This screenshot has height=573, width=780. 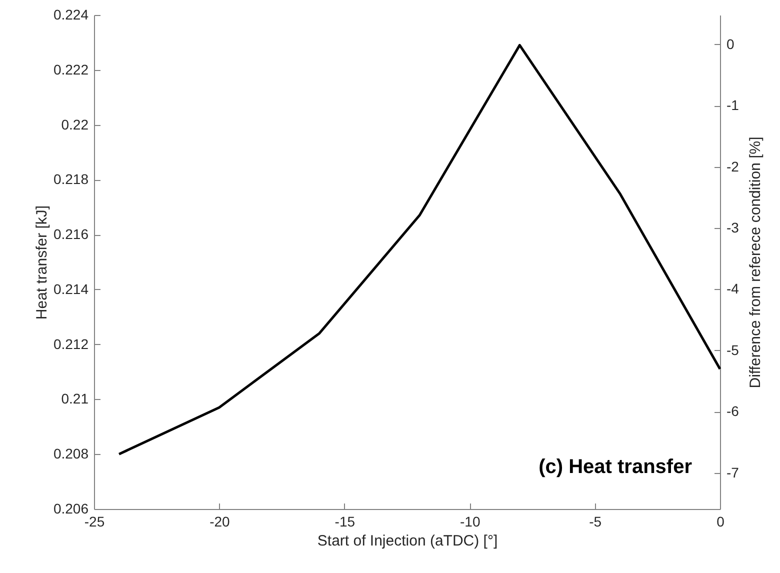 What do you see at coordinates (733, 166) in the screenshot?
I see `y2-tick-label: -2` at bounding box center [733, 166].